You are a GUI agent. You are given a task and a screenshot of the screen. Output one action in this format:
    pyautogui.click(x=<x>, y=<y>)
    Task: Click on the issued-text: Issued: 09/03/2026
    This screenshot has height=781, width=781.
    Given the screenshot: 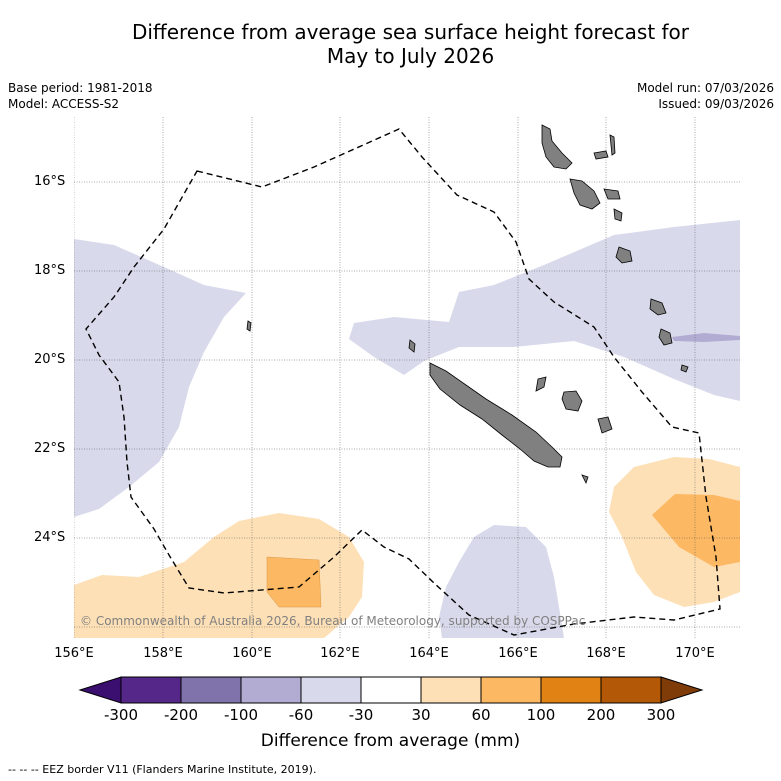 What is the action you would take?
    pyautogui.click(x=716, y=104)
    